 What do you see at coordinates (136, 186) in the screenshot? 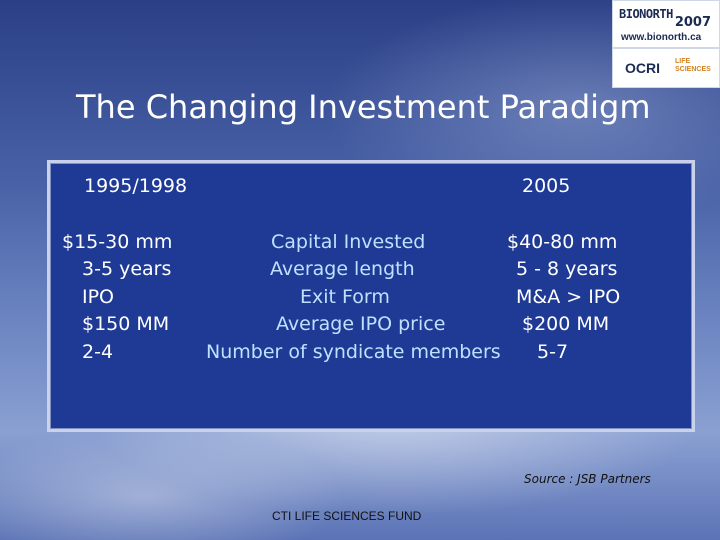
I see `left-column-header: 1995/1998` at bounding box center [136, 186].